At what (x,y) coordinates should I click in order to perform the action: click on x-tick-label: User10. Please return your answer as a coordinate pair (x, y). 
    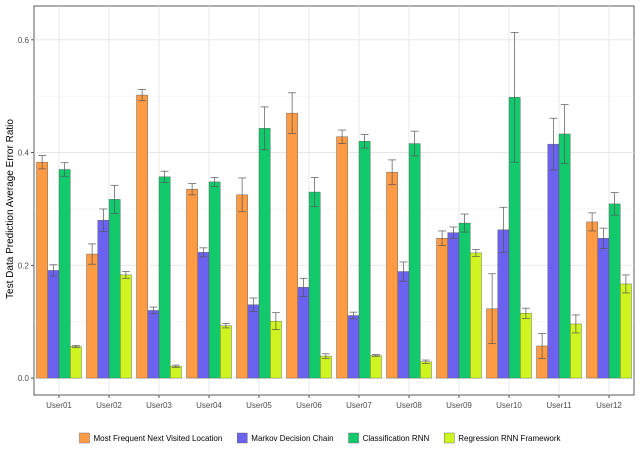
    Looking at the image, I should click on (509, 405).